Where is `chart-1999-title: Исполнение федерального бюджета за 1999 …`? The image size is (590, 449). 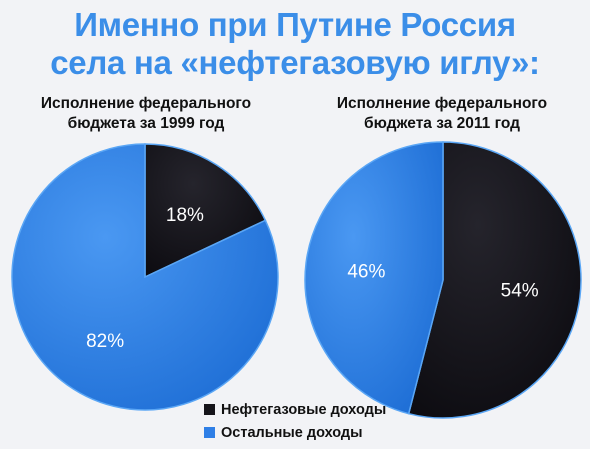 chart-1999-title: Исполнение федерального бюджета за 1999 … is located at coordinates (146, 114).